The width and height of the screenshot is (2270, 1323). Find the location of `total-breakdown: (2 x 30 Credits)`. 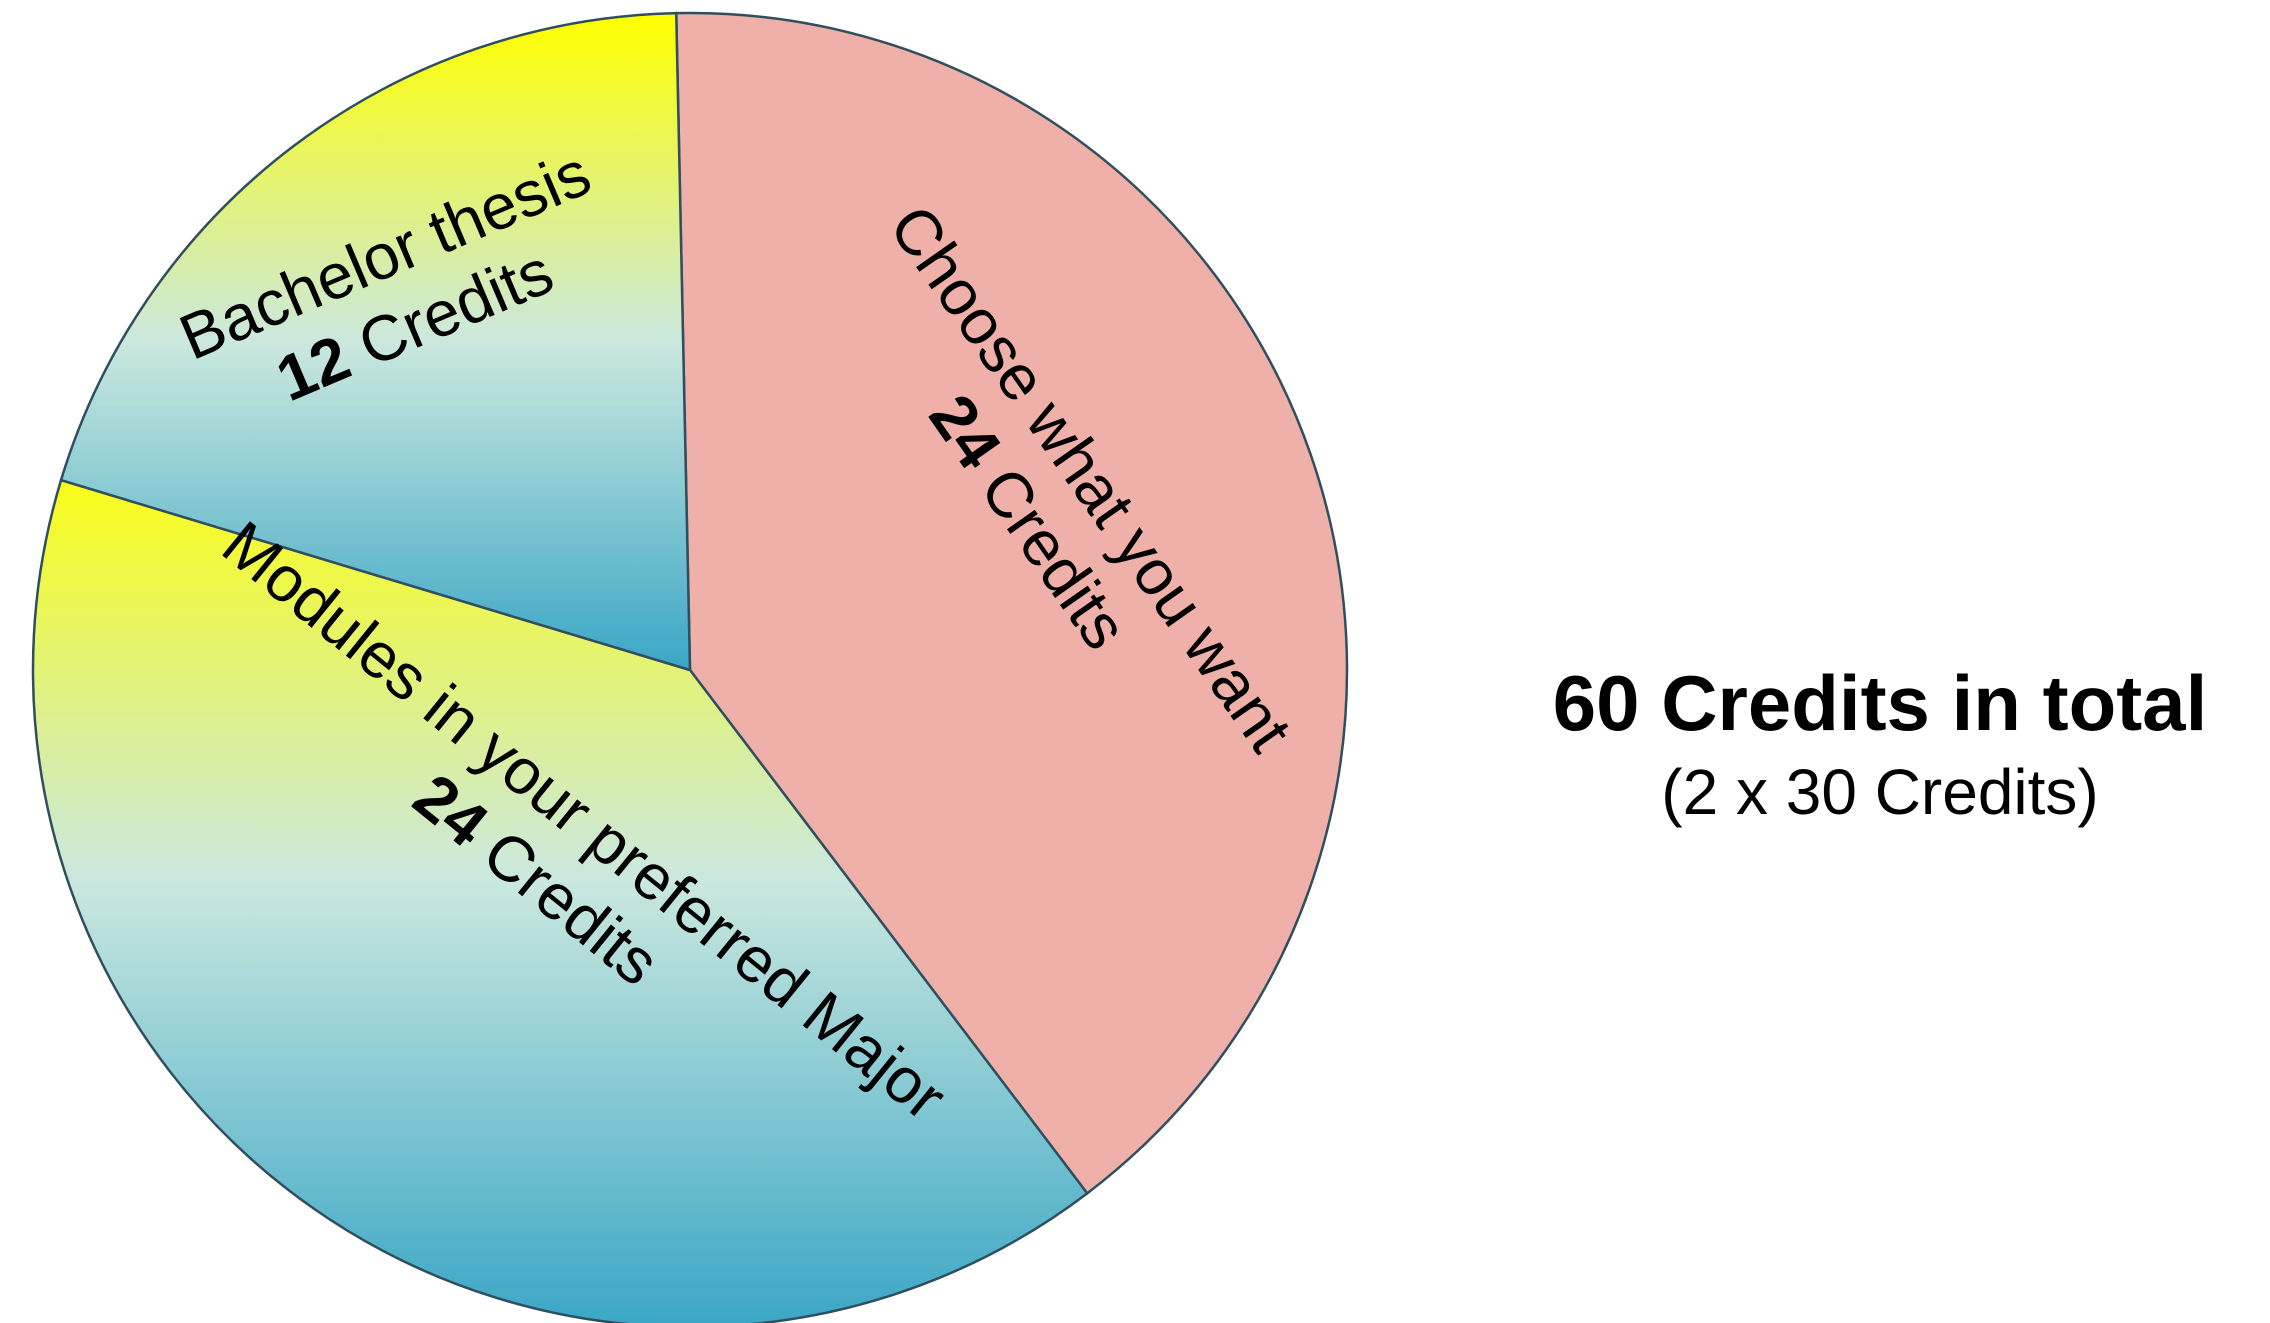

total-breakdown: (2 x 30 Credits) is located at coordinates (1880, 792).